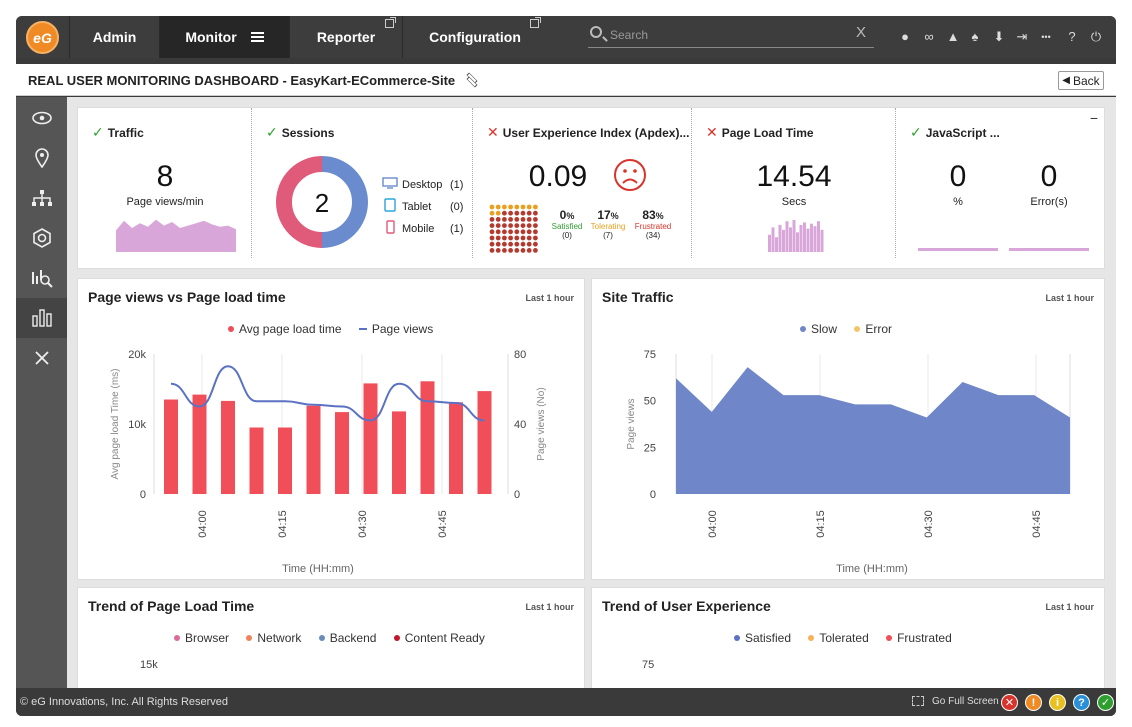 This screenshot has height=727, width=1132. Describe the element at coordinates (42, 37) in the screenshot. I see `eg-logo: eG` at that location.